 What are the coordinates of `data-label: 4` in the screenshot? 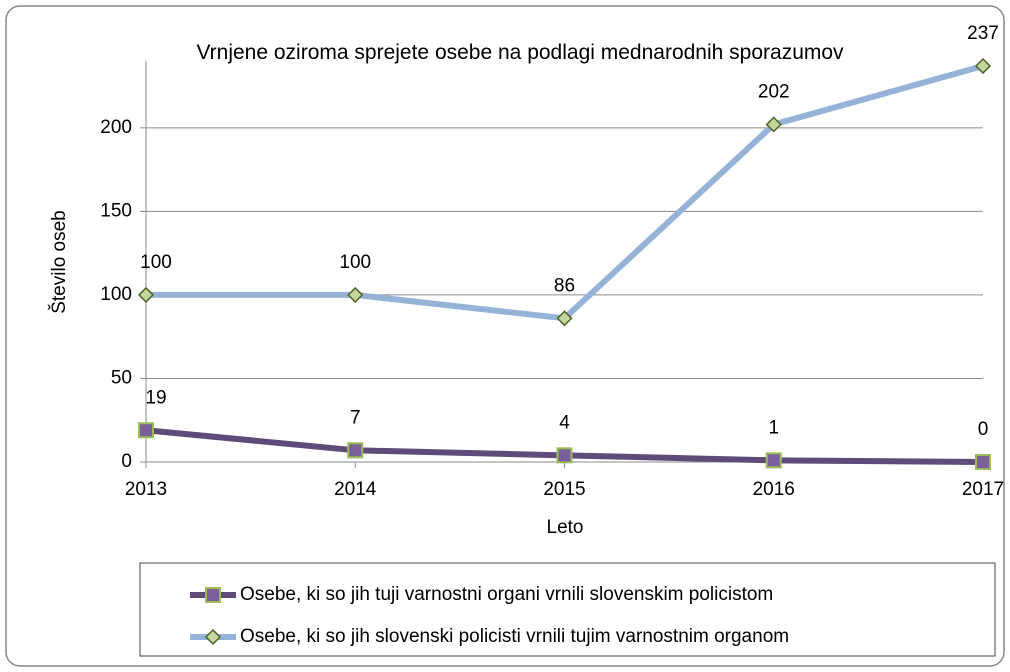 It's located at (564, 422).